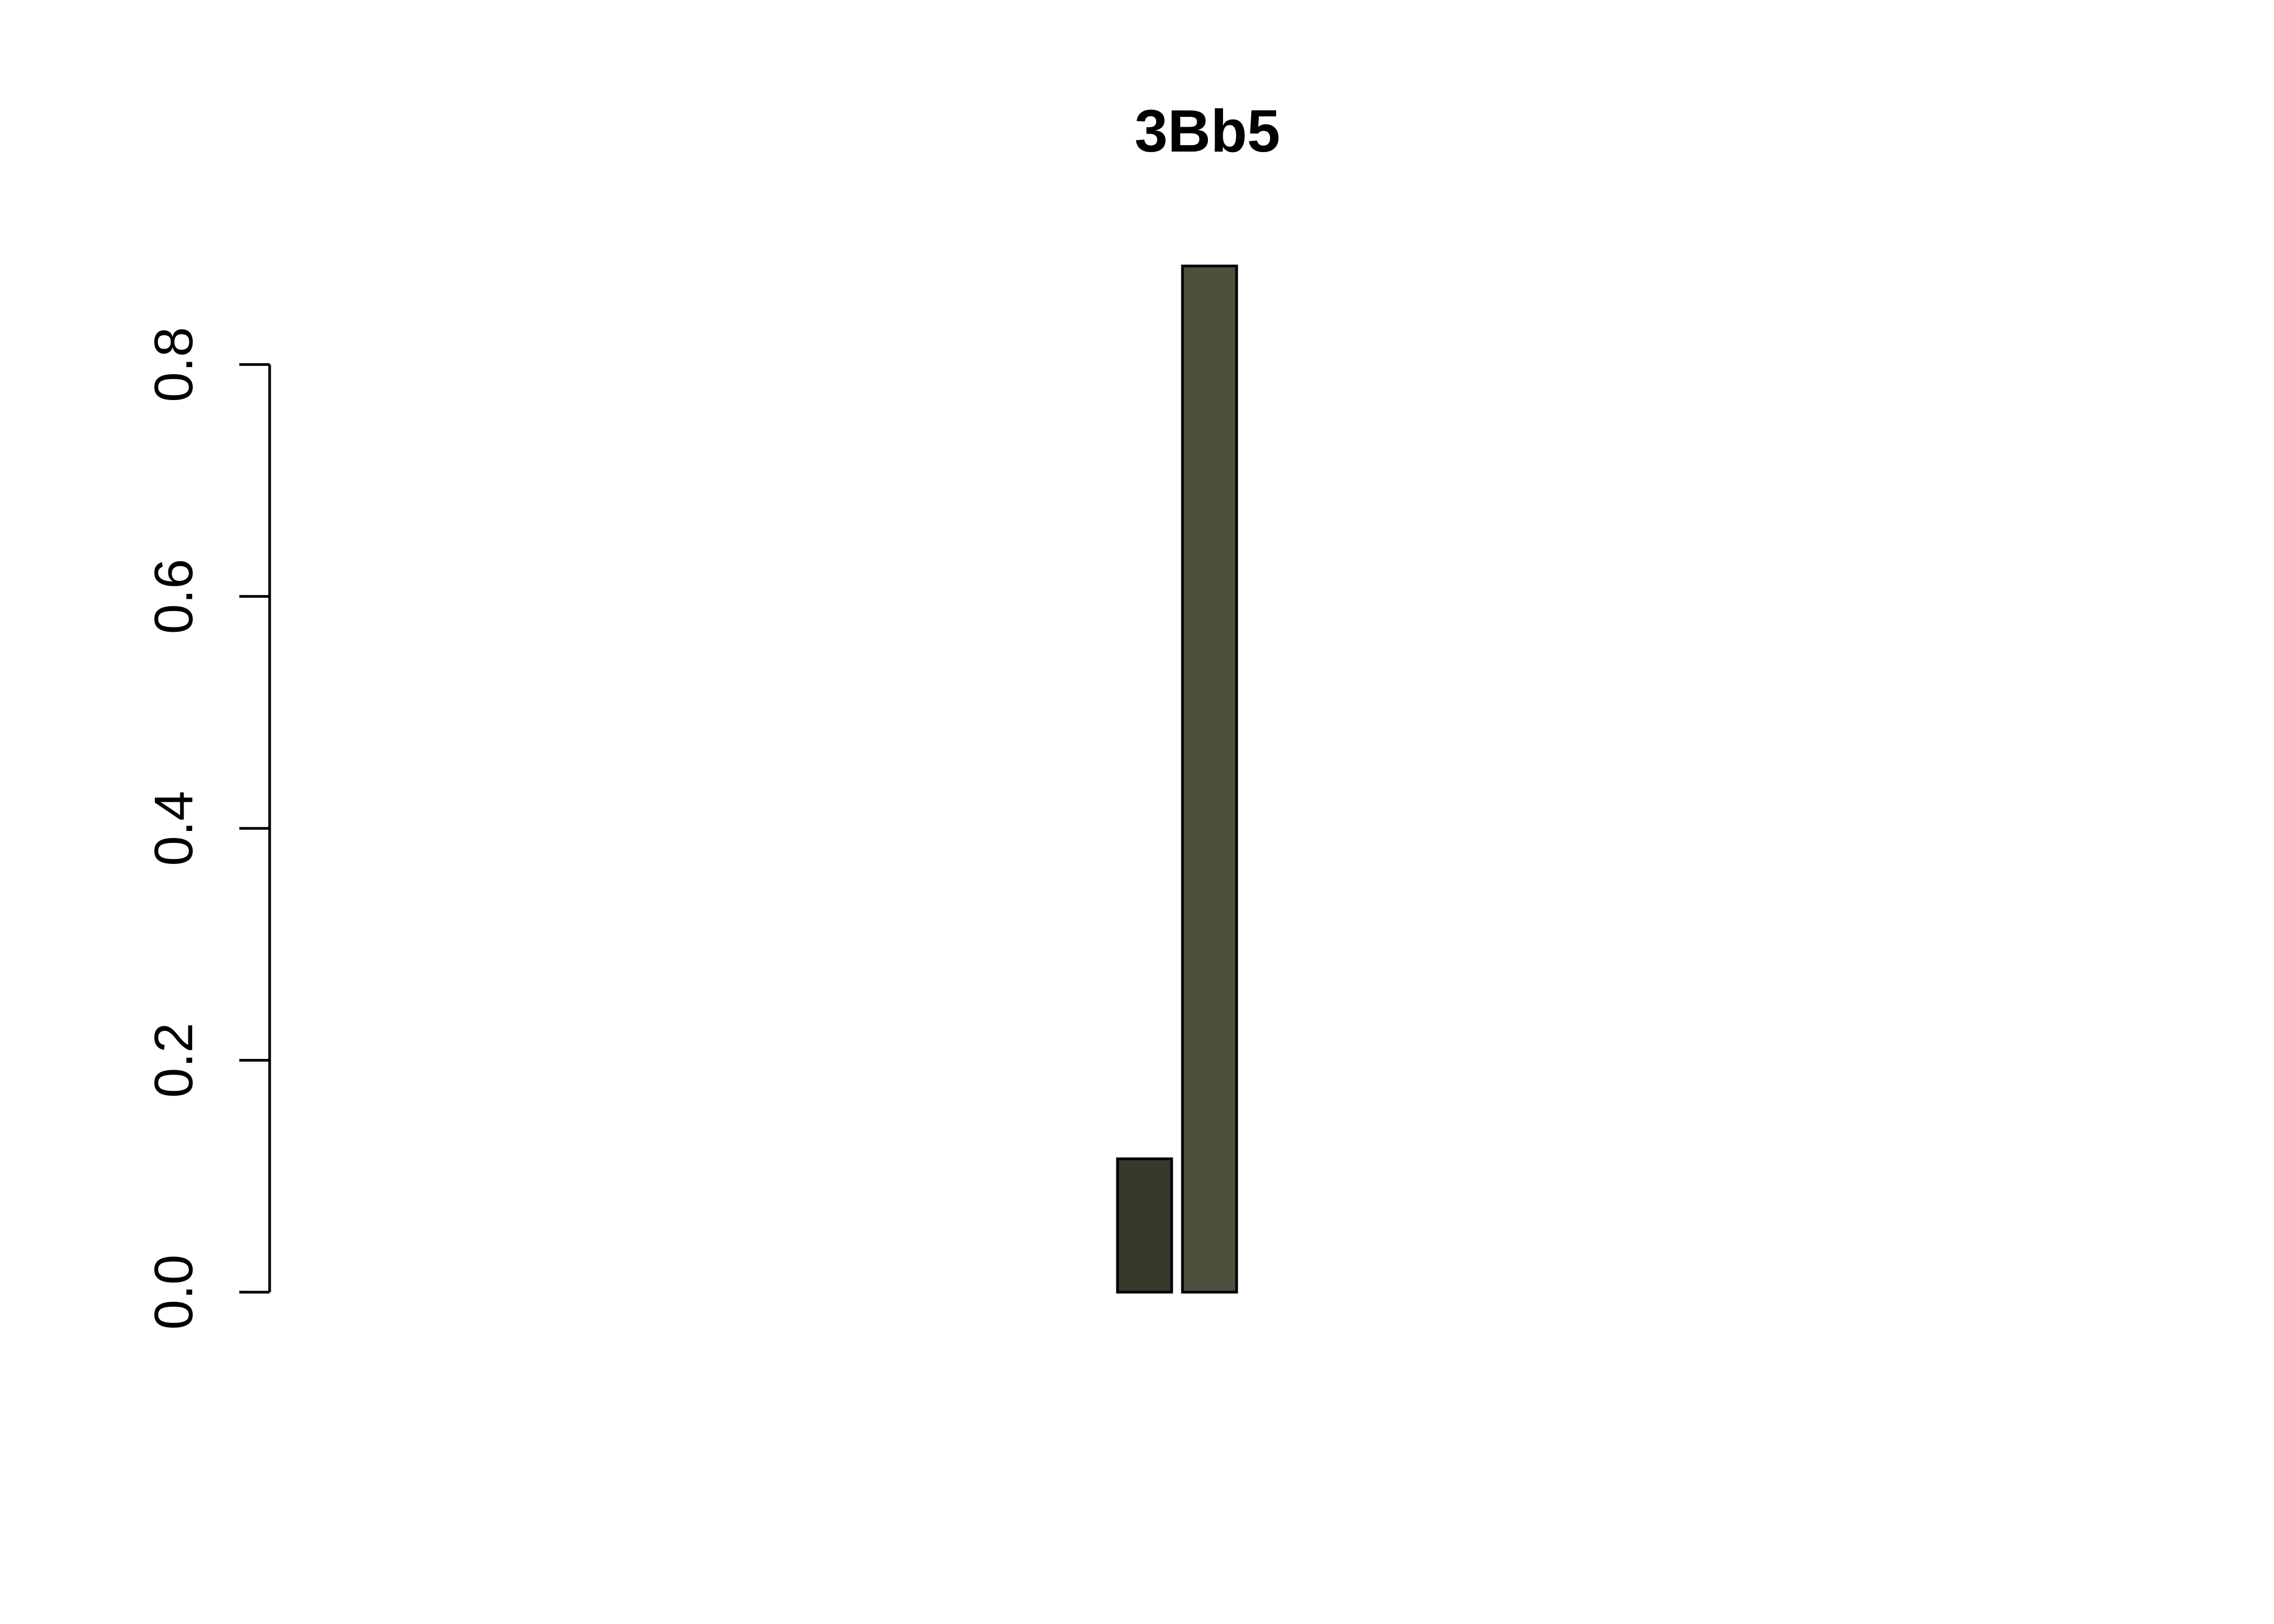 The width and height of the screenshot is (2274, 1624). Describe the element at coordinates (1208, 131) in the screenshot. I see `chart-title: 3Bb5` at that location.